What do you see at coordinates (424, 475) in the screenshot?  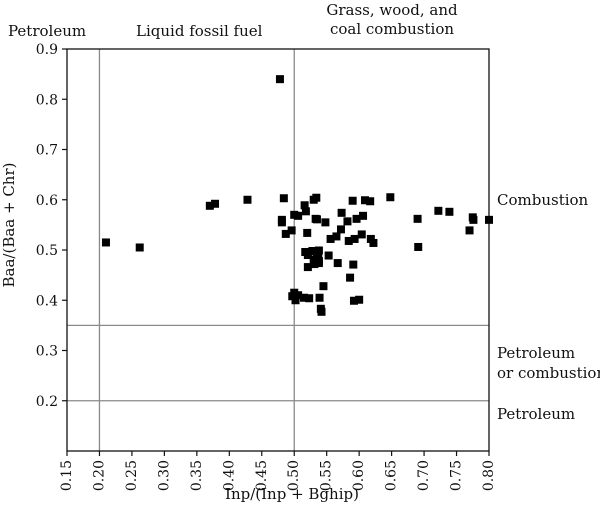 I see `x-tick-label: 0.70` at bounding box center [424, 475].